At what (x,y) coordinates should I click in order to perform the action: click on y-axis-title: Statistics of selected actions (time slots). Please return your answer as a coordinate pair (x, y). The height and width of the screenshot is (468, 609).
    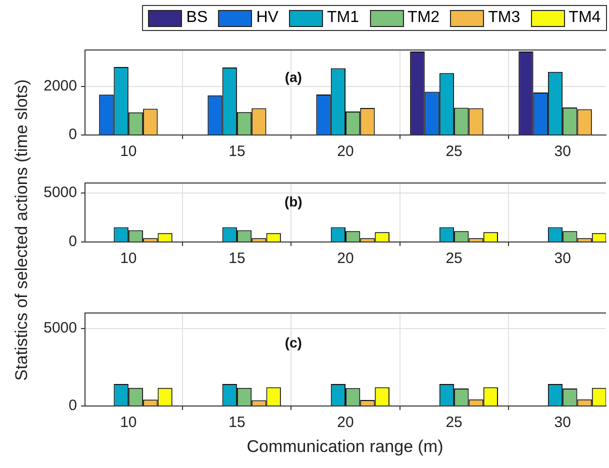
    Looking at the image, I should click on (22, 230).